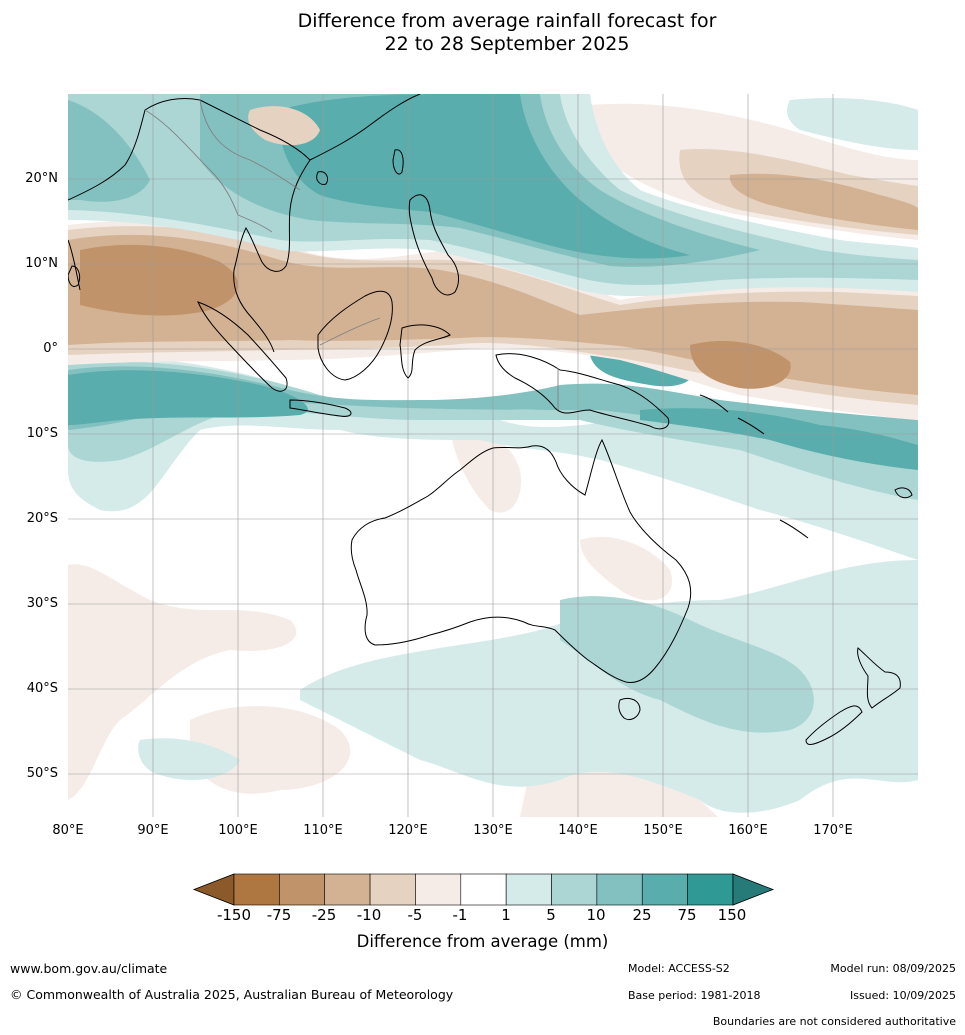  Describe the element at coordinates (484, 176) in the screenshot. I see `anomaly-north-wet-core` at that location.